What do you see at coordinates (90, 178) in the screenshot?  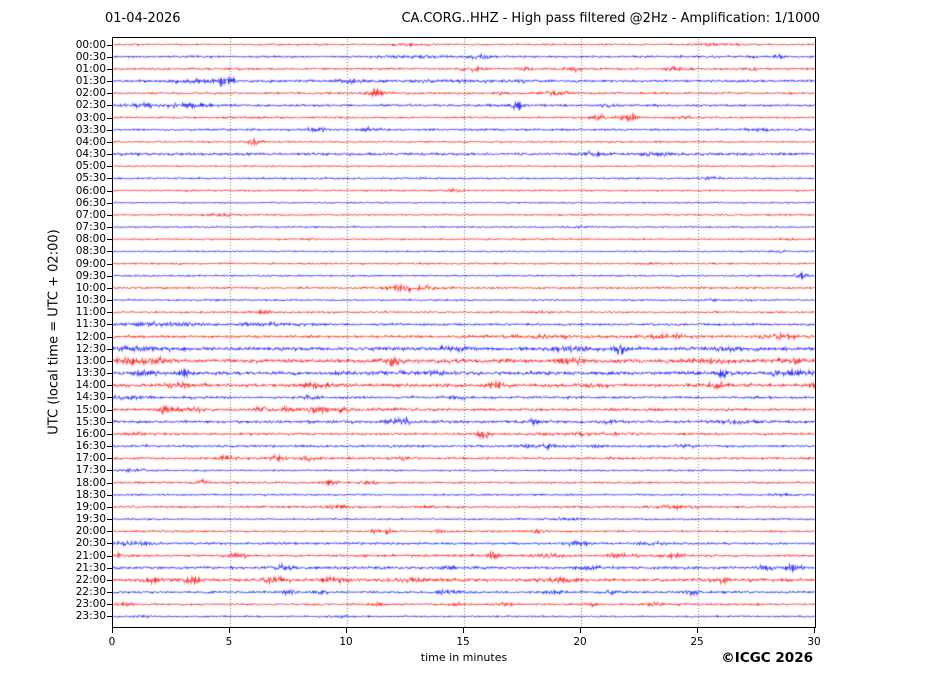 I see `y-tick-label: 05:30` at bounding box center [90, 178].